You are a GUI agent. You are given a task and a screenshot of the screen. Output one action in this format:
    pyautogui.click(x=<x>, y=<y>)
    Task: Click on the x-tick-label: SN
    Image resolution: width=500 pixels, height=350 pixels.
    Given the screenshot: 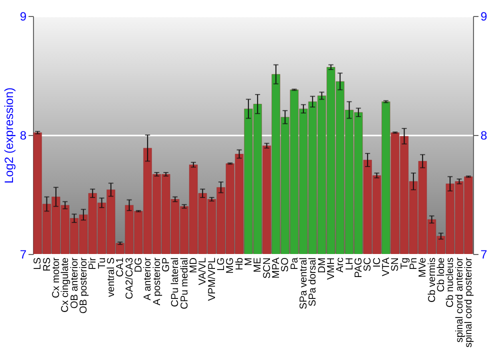 What is the action you would take?
    pyautogui.click(x=396, y=265)
    